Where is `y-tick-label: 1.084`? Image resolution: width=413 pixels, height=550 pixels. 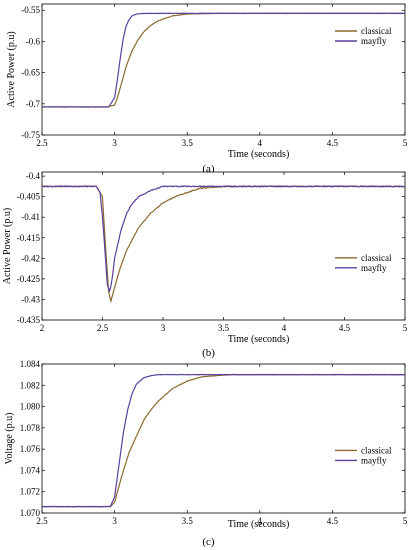 y-tick-label: 1.084 is located at coordinates (30, 364).